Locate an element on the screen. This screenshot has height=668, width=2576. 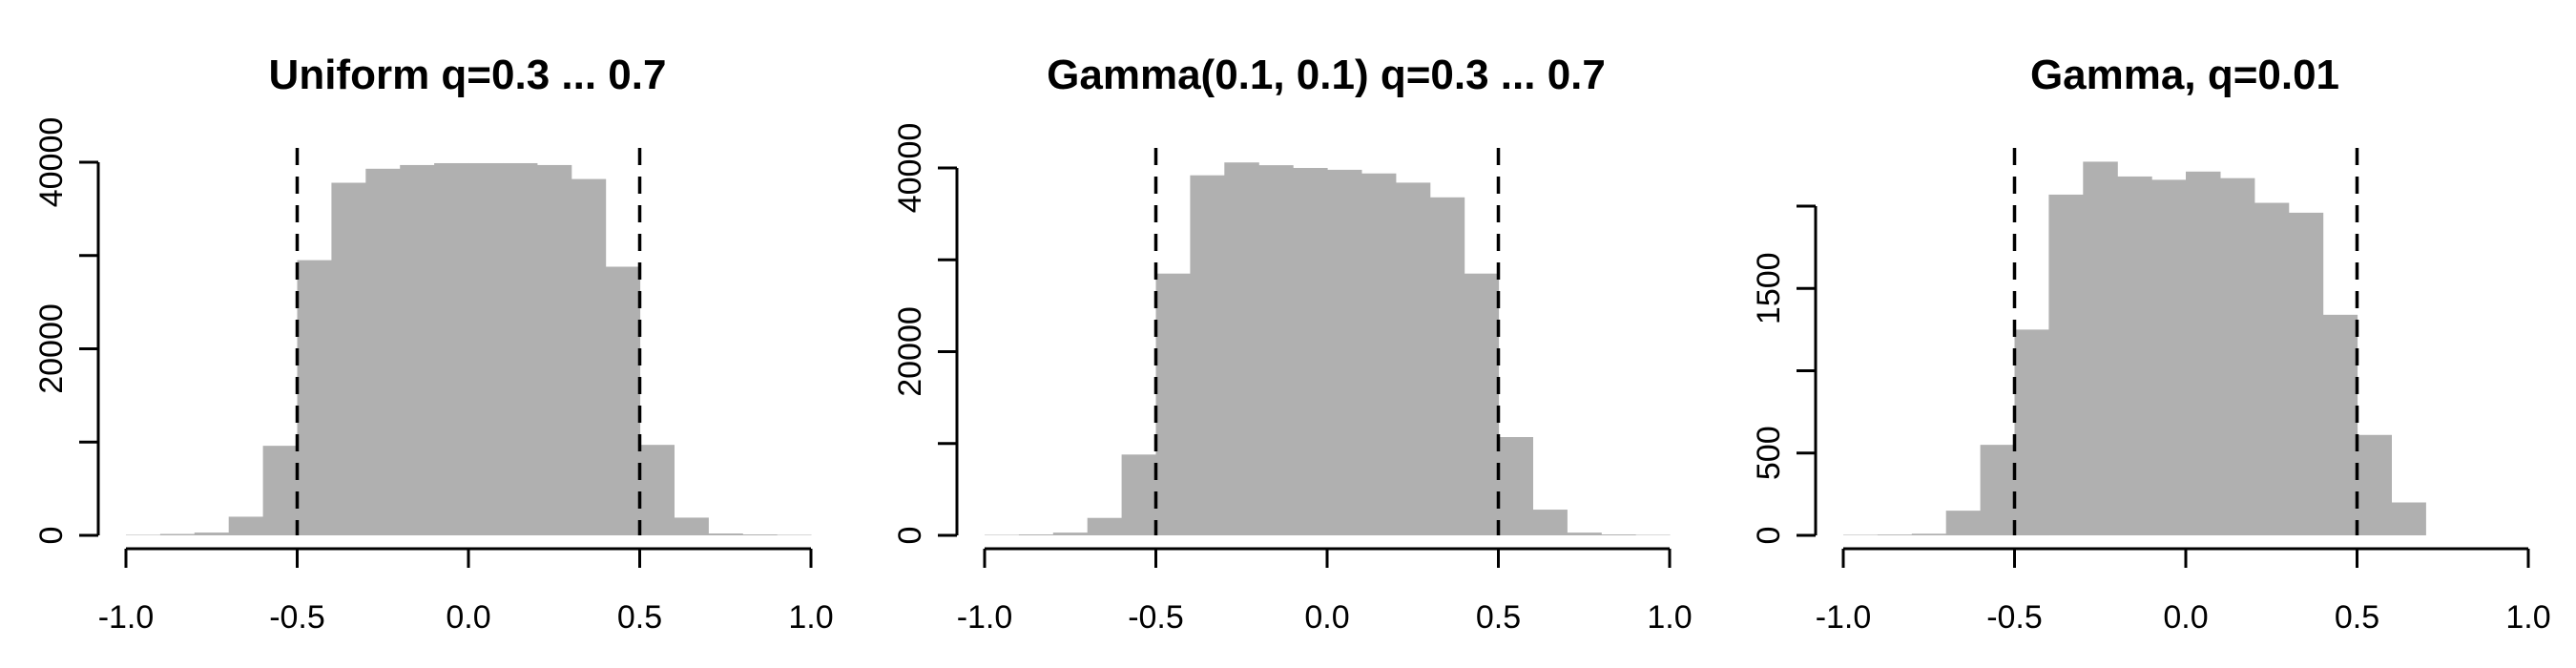
y-tick-label: 500 is located at coordinates (1769, 453).